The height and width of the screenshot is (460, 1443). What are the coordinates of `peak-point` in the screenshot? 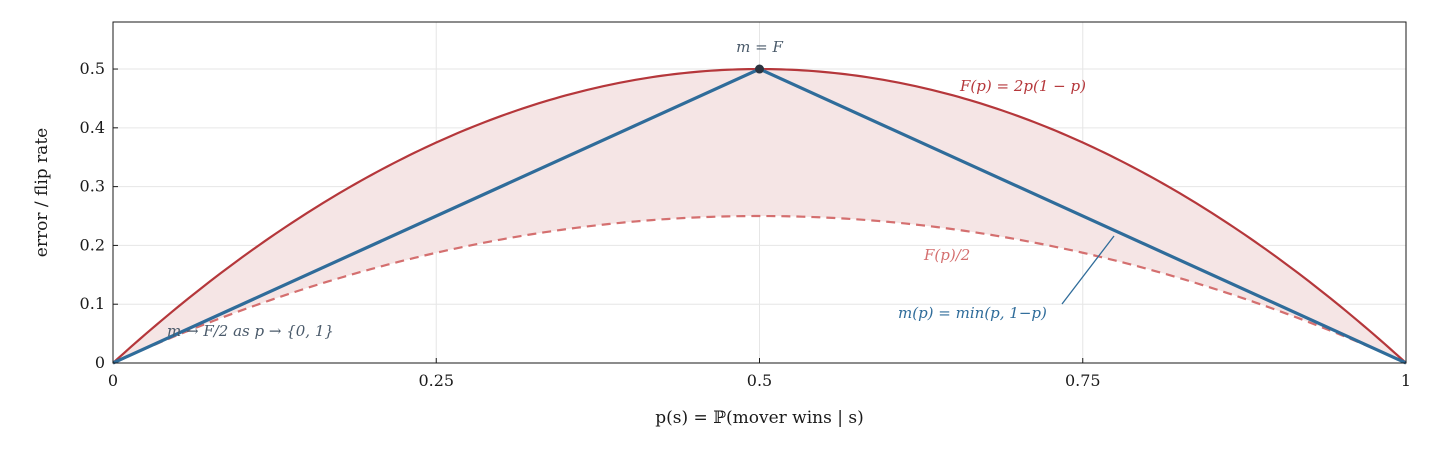 It's located at (759, 69).